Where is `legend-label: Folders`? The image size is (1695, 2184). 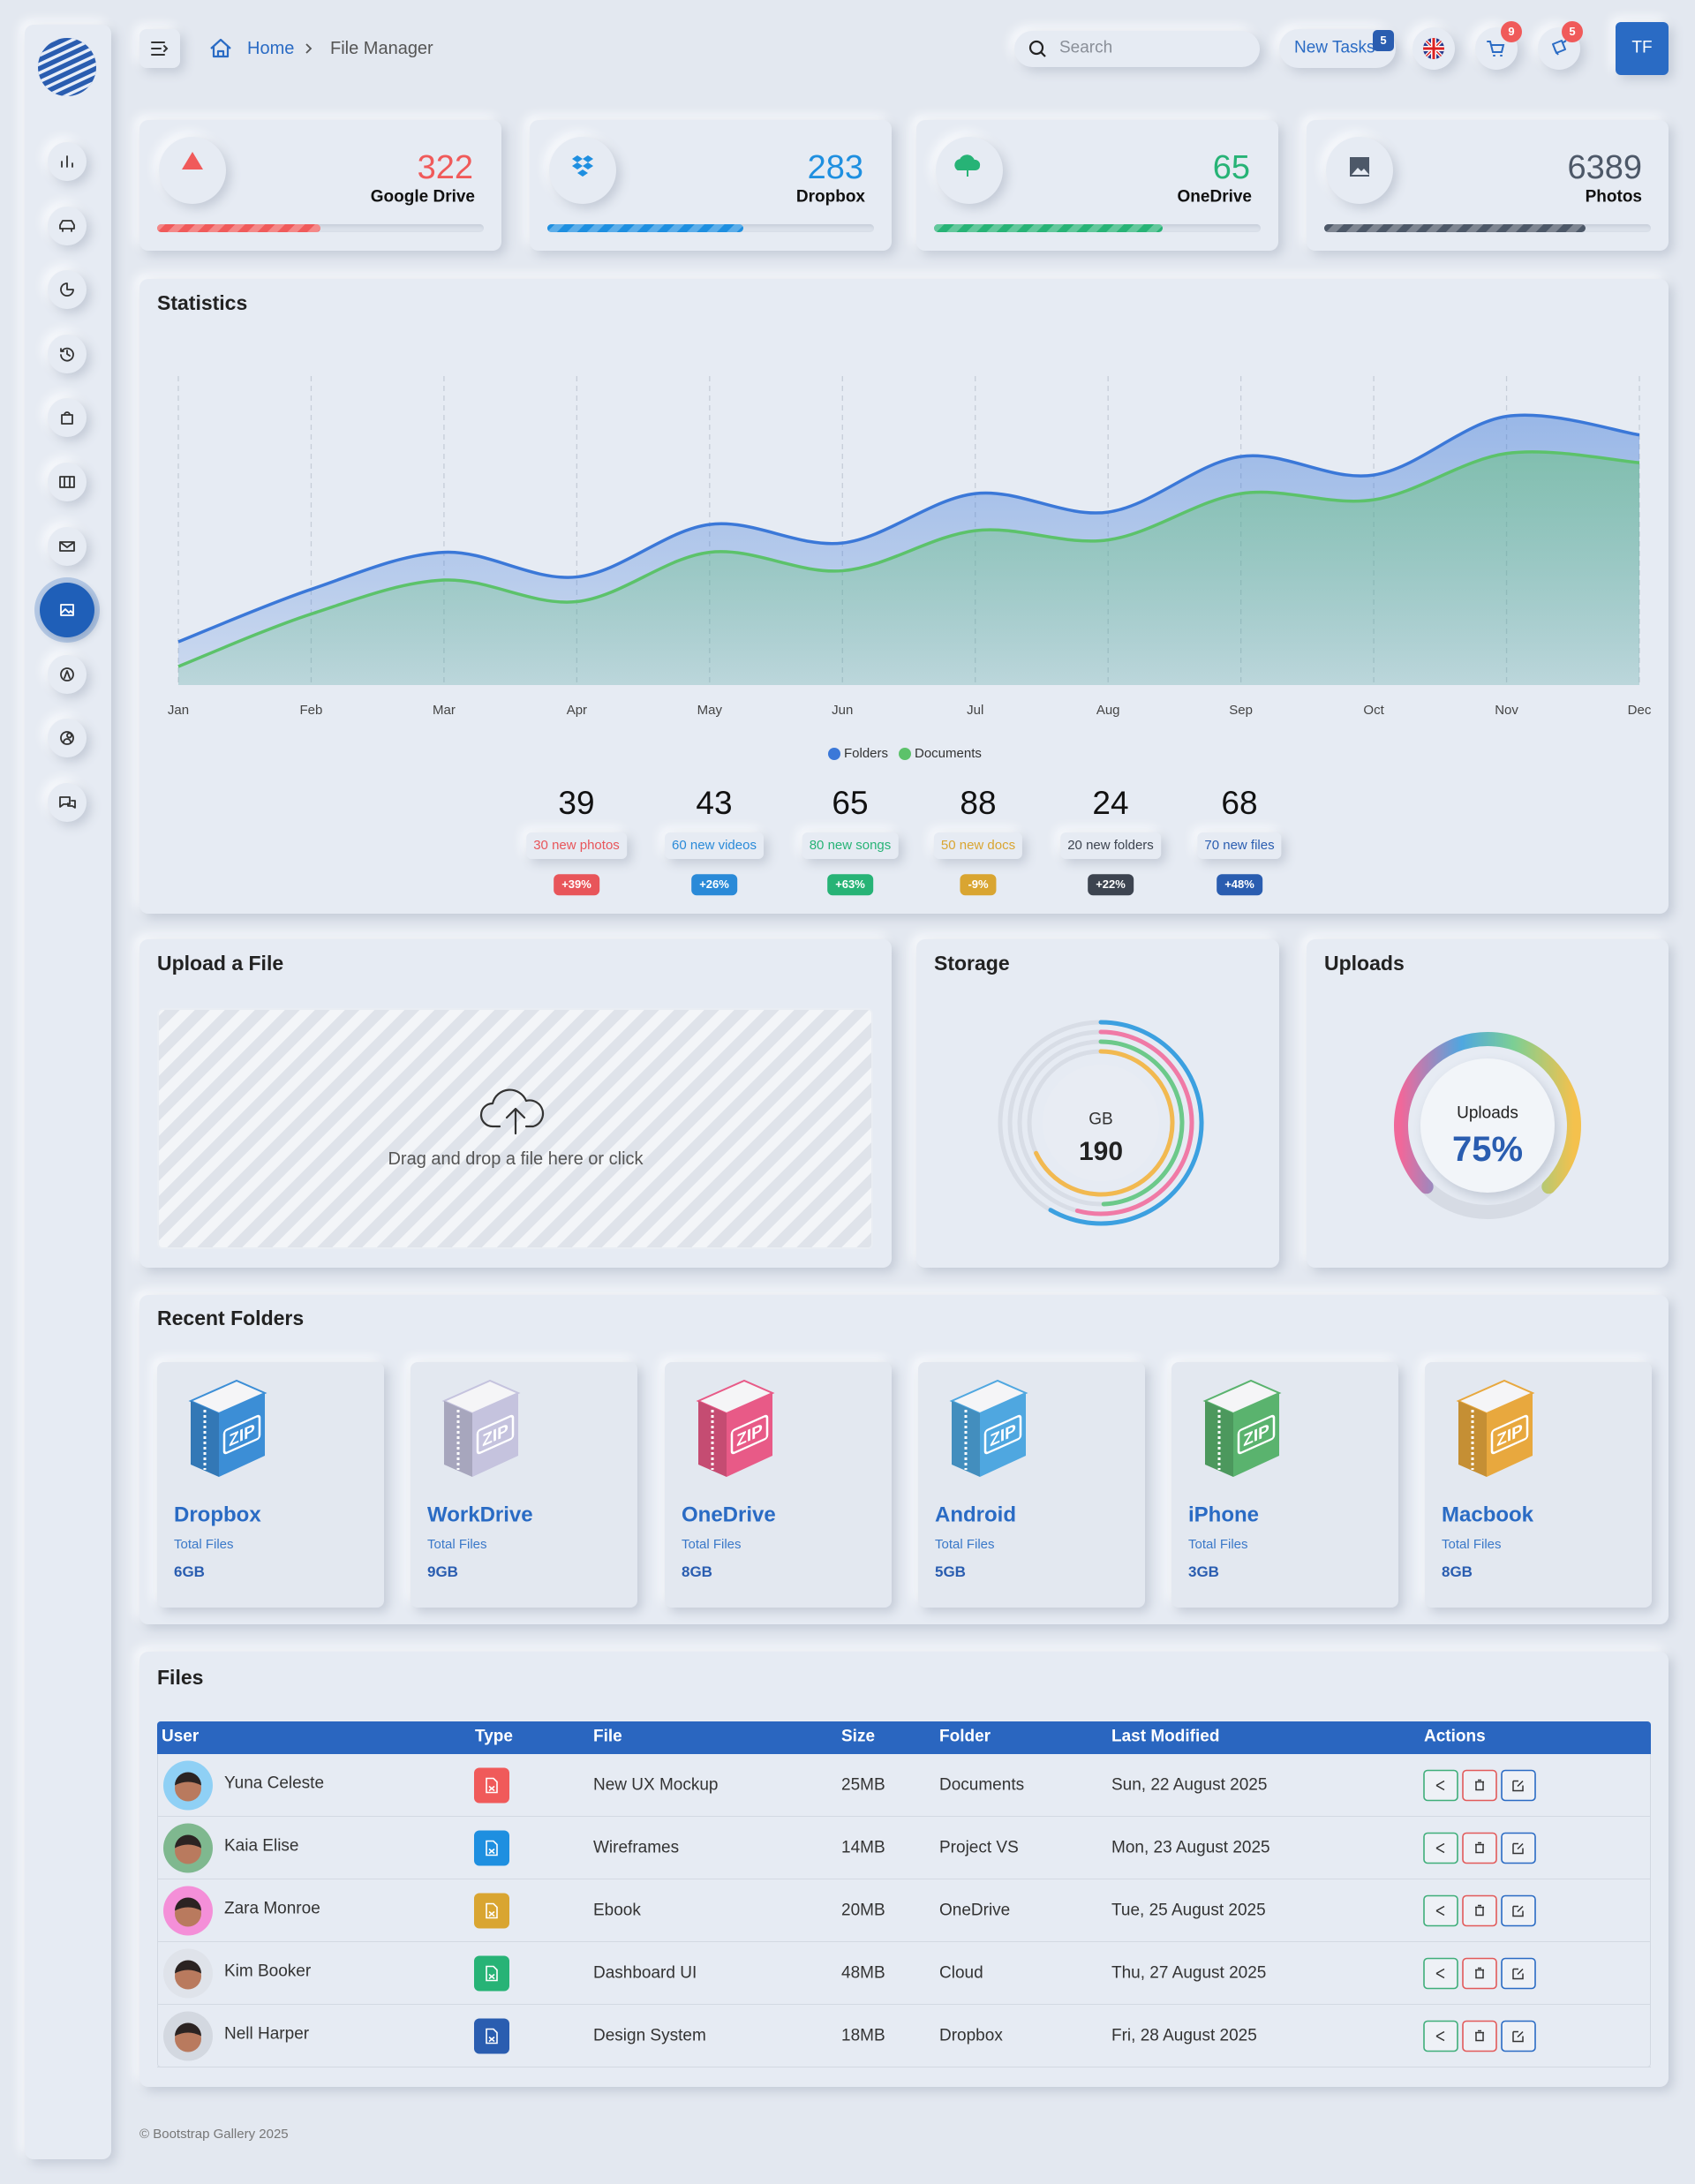 legend-label: Folders is located at coordinates (866, 754).